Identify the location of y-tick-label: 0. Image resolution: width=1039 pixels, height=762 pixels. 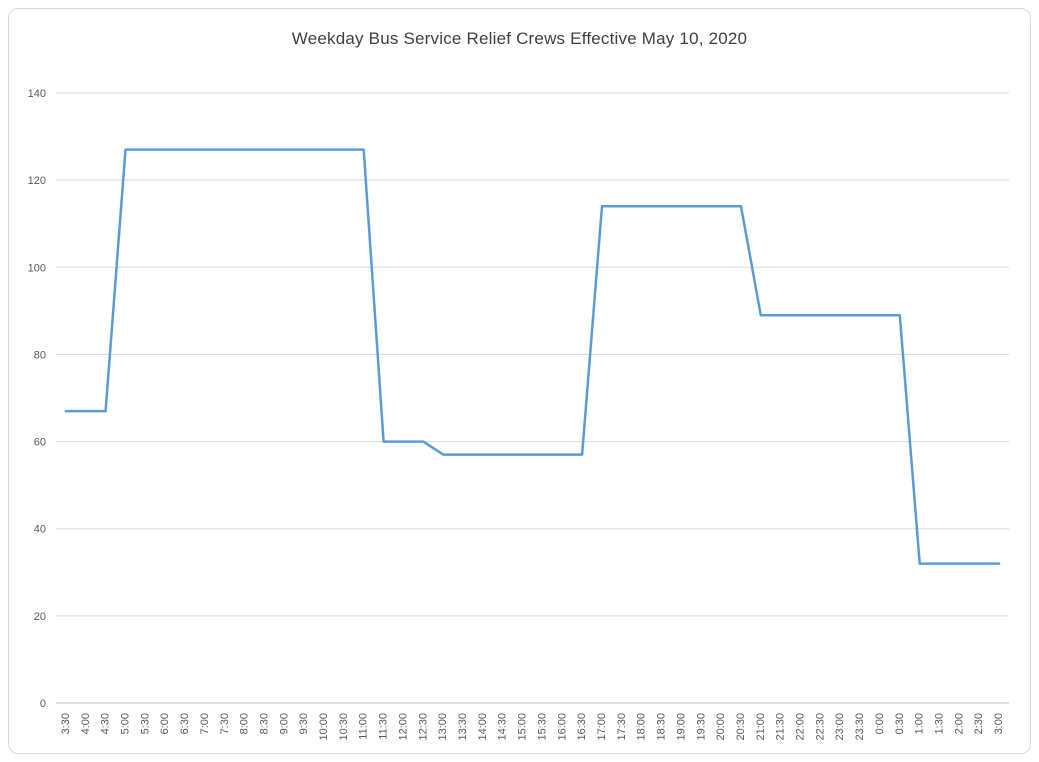
(43, 704).